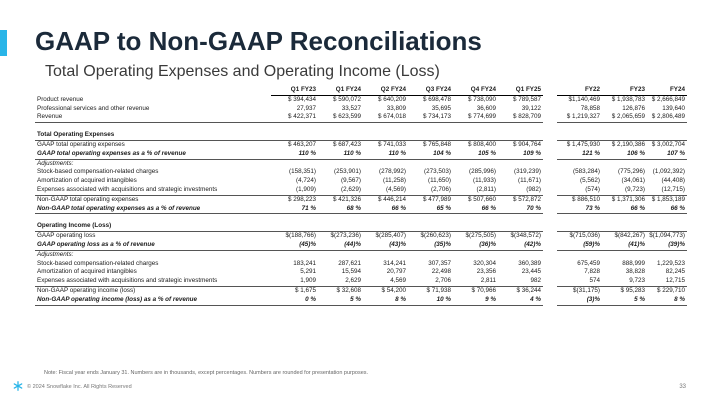  Describe the element at coordinates (55, 163) in the screenshot. I see `adjustments-label: Adjustments:` at that location.